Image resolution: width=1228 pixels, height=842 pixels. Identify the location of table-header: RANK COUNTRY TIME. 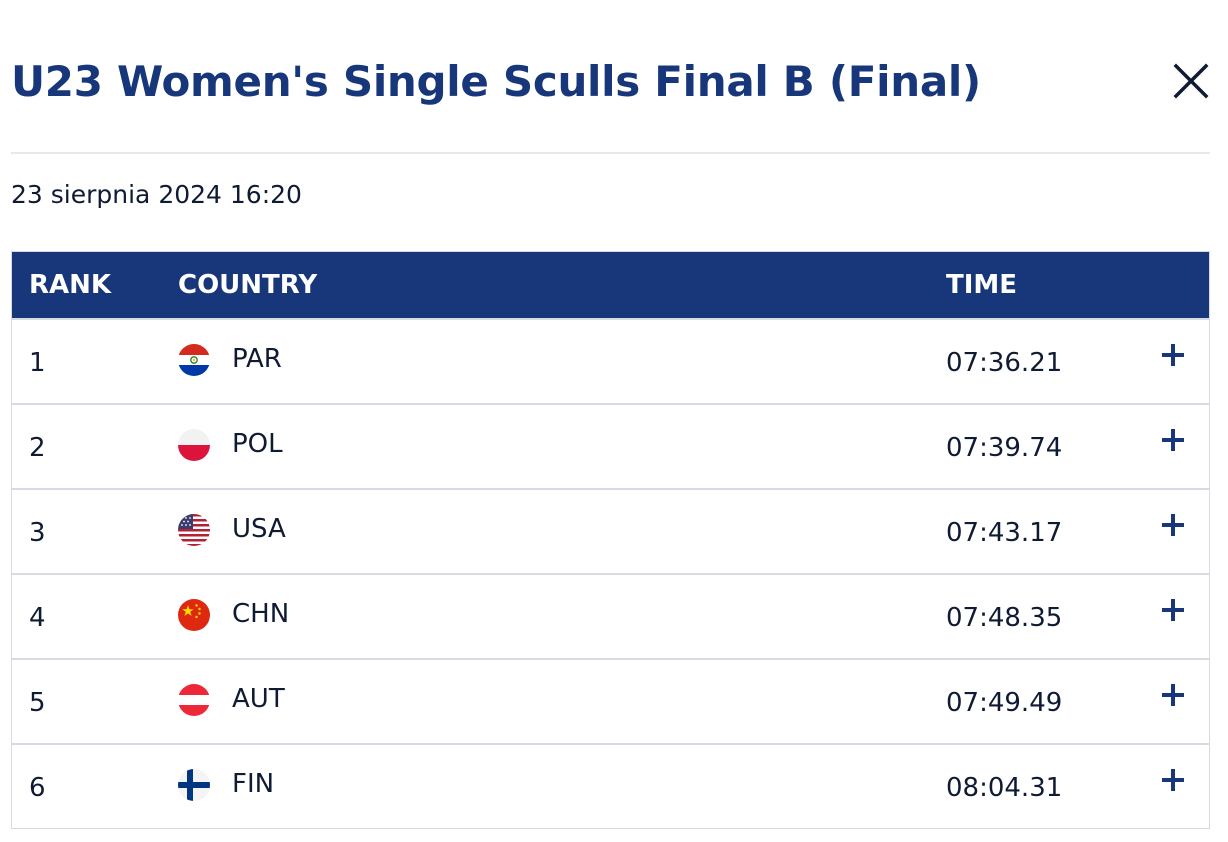
(610, 285).